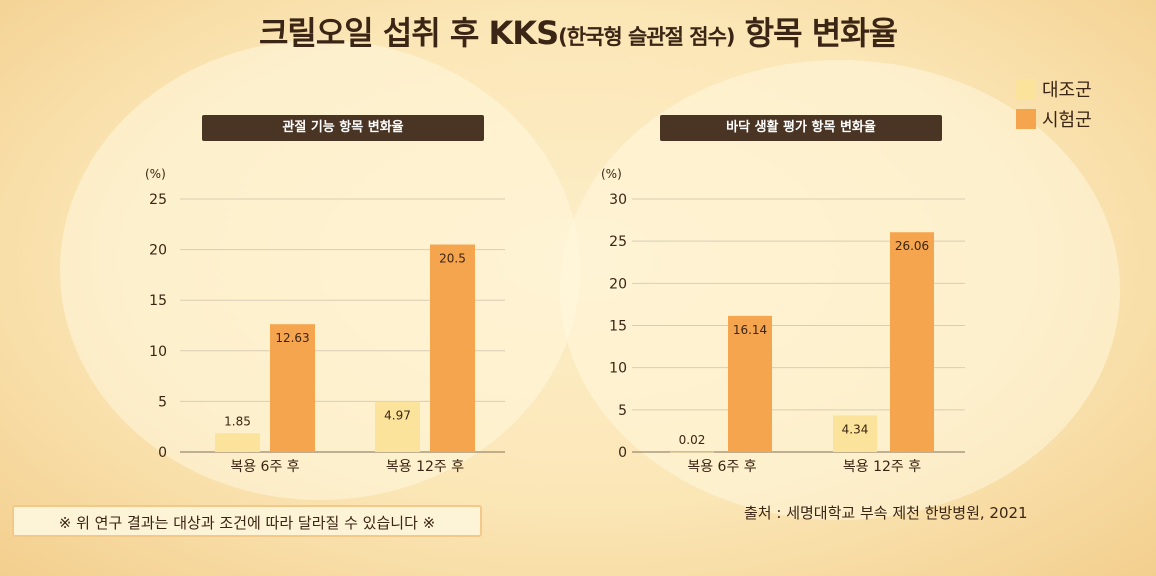 The image size is (1156, 576). I want to click on bar-value-label: 4.34, so click(855, 429).